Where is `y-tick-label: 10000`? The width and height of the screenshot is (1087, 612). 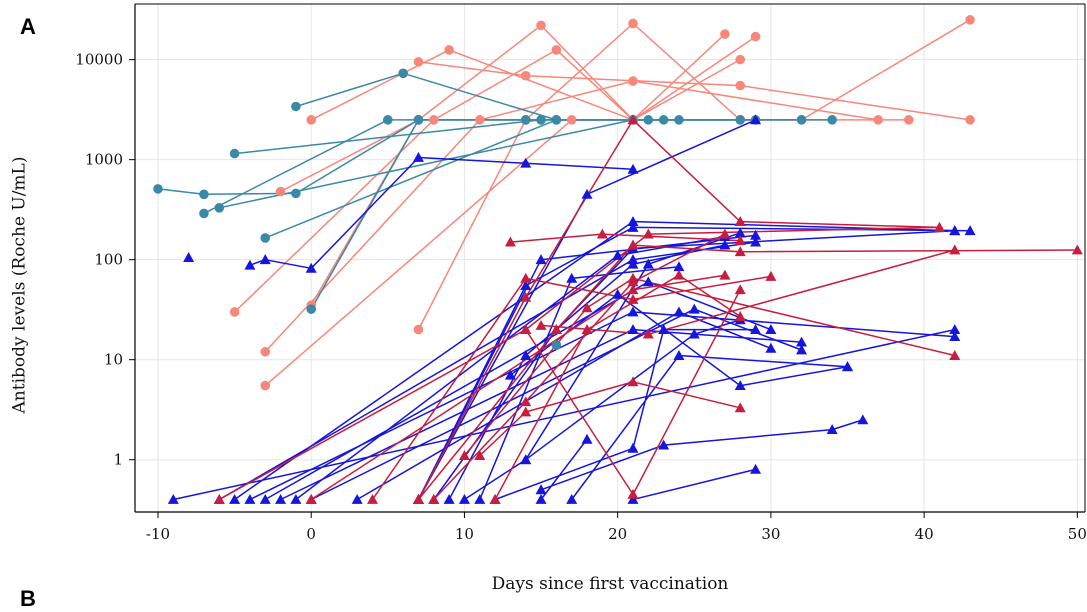 y-tick-label: 10000 is located at coordinates (99, 60).